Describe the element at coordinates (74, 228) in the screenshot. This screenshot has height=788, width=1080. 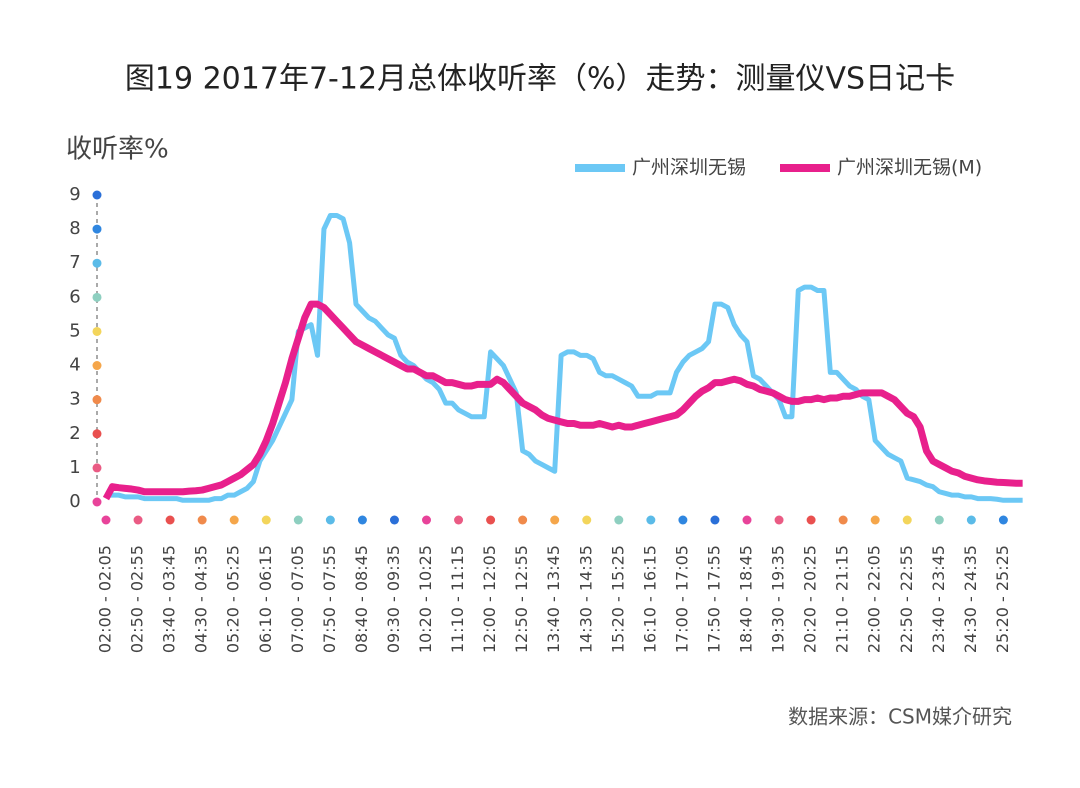
I see `y-tick-label: 8` at that location.